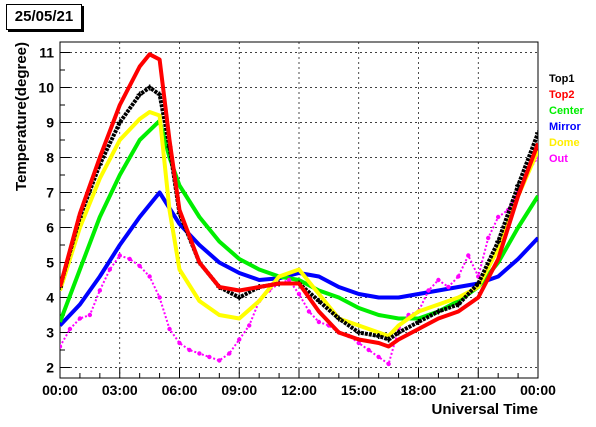 This screenshot has width=596, height=427. Describe the element at coordinates (564, 143) in the screenshot. I see `legend-item-dome: Dome` at that location.